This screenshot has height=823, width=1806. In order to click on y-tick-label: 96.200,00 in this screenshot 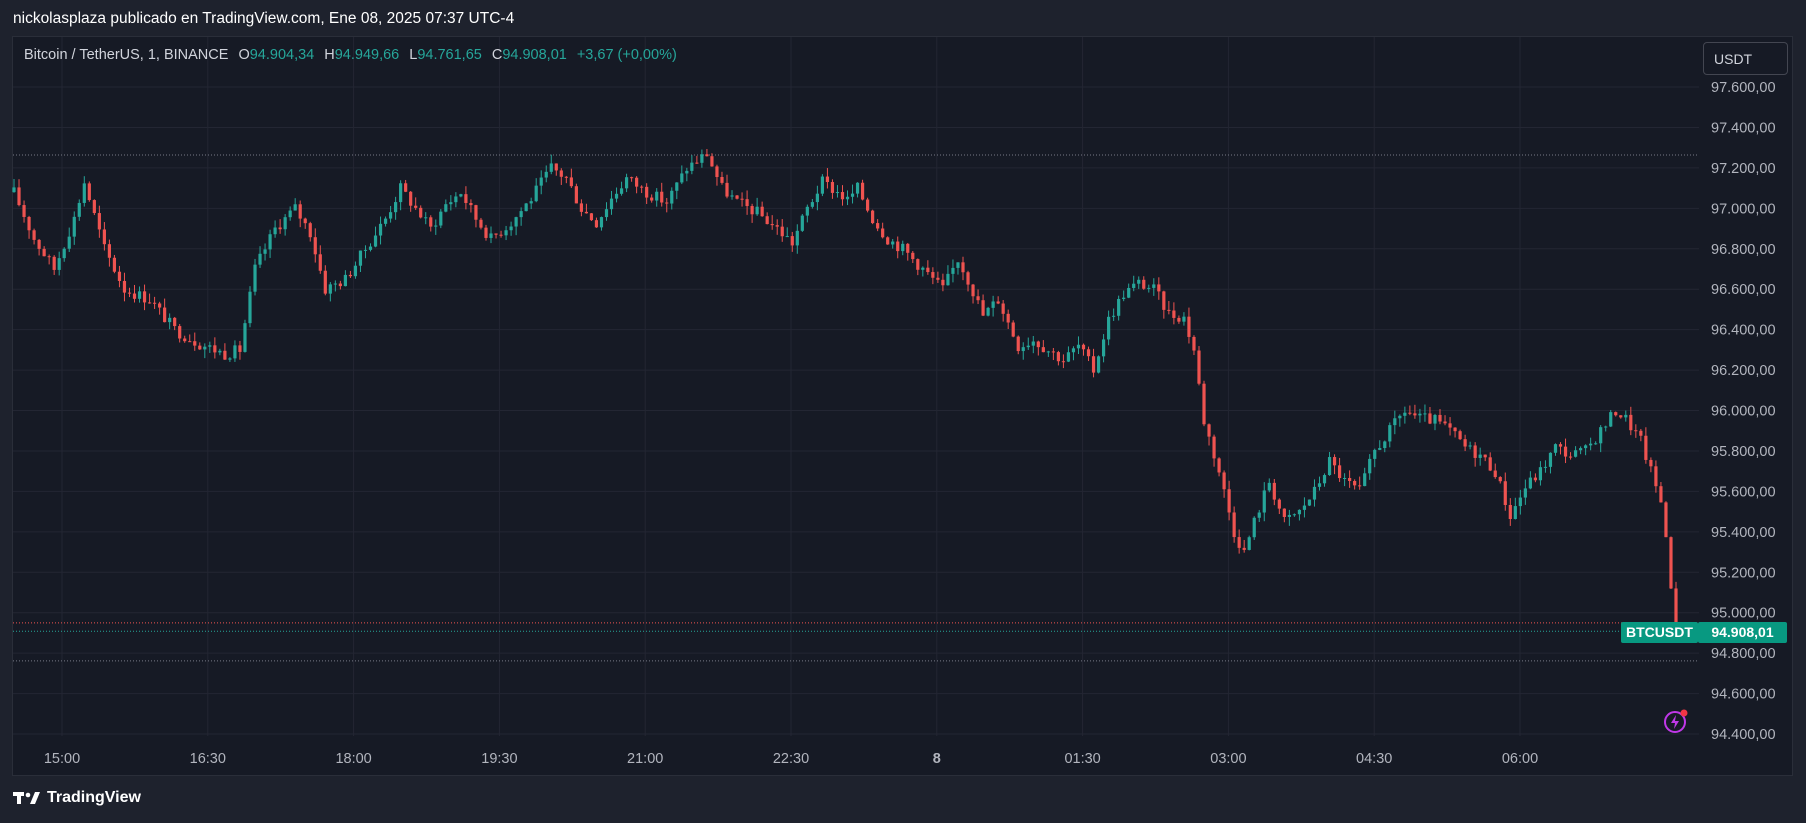, I will do `click(1743, 371)`.